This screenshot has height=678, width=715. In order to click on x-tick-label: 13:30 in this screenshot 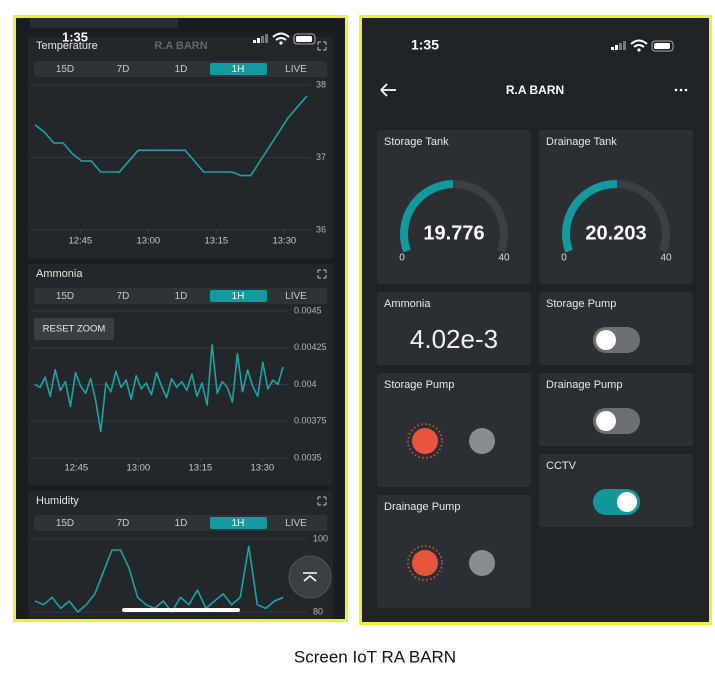, I will do `click(284, 241)`.